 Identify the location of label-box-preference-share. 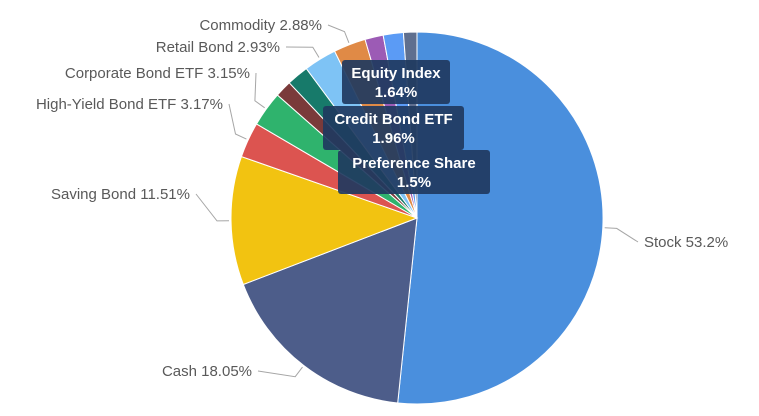
(414, 172).